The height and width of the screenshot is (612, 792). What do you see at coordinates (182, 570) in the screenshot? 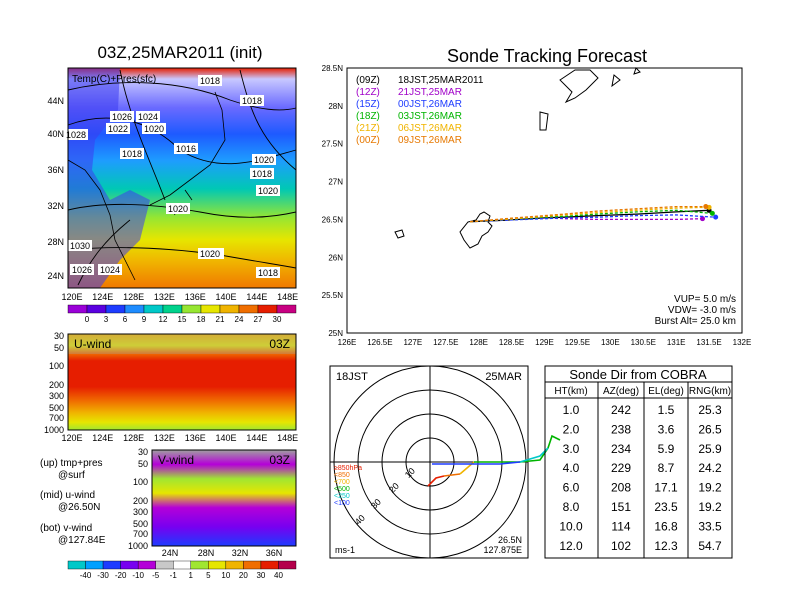
I see `wind-colorbar: -40 -30 -20 -10 -5 -1 1 5 10 20 30 40` at bounding box center [182, 570].